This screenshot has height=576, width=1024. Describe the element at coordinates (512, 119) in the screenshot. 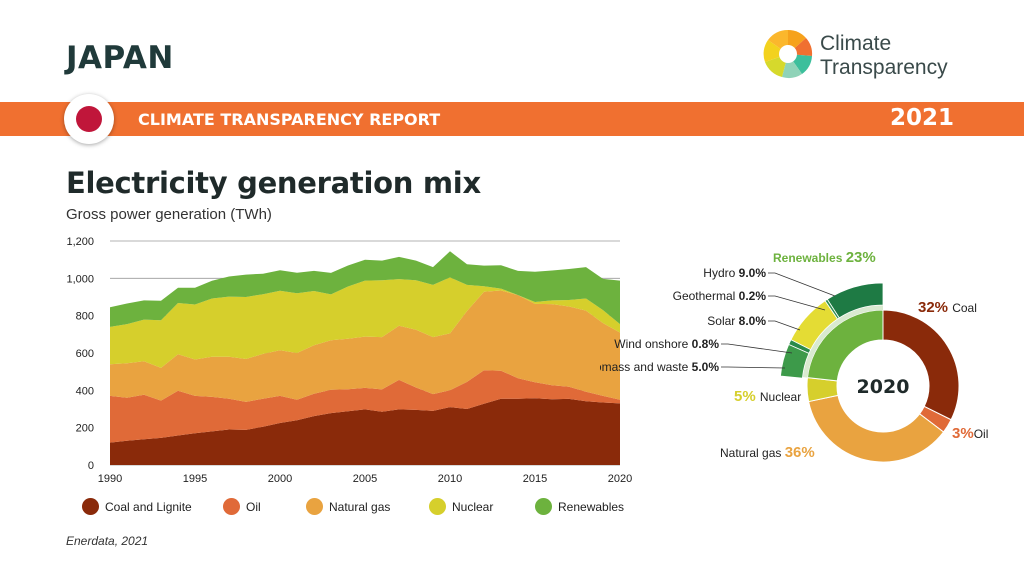

I see `report-banner: CLIMATE TRANSPARENCY REPORT 2021` at that location.